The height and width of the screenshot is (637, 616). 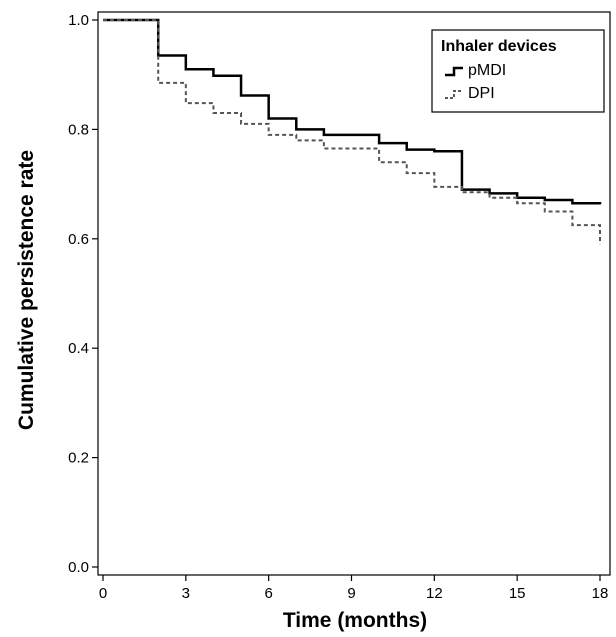 What do you see at coordinates (600, 593) in the screenshot?
I see `x-tick-label: 18` at bounding box center [600, 593].